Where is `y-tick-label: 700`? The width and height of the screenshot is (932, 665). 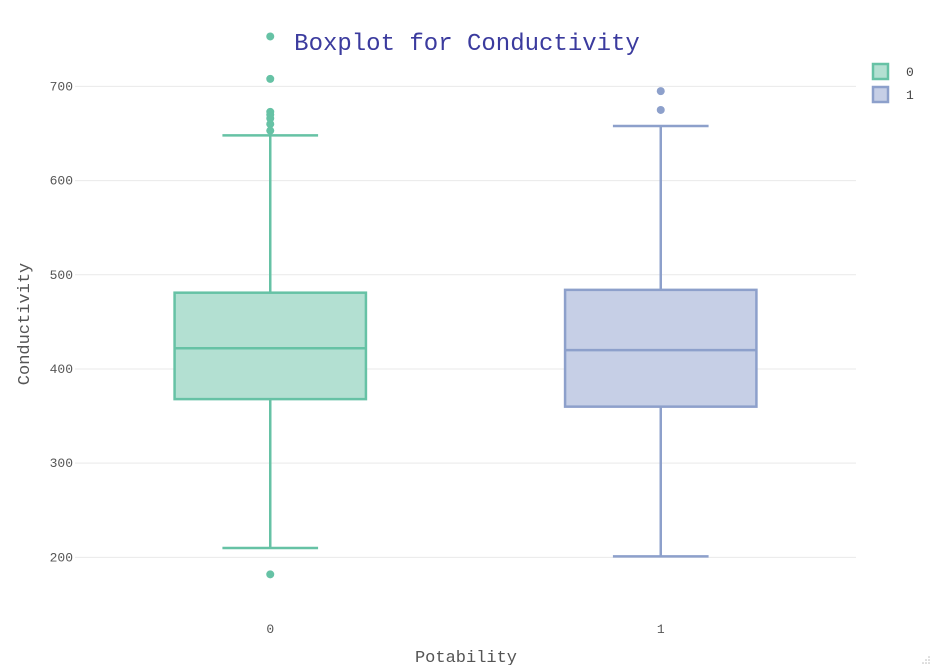
y-tick-label: 700 is located at coordinates (61, 86).